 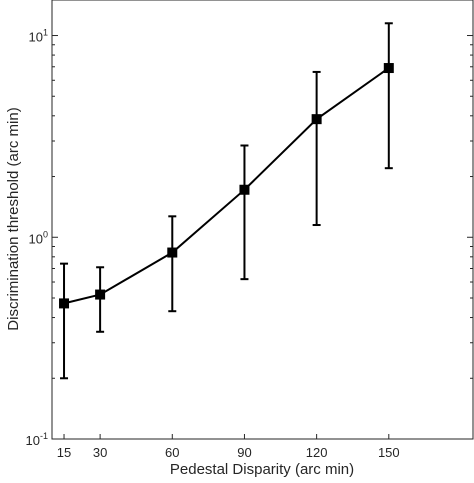 I want to click on x-tick-label: 90, so click(x=244, y=452).